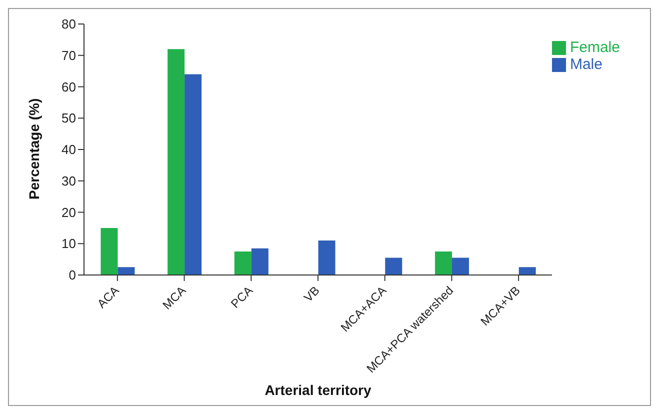 The height and width of the screenshot is (414, 659). What do you see at coordinates (69, 180) in the screenshot?
I see `y-tick-label: 30` at bounding box center [69, 180].